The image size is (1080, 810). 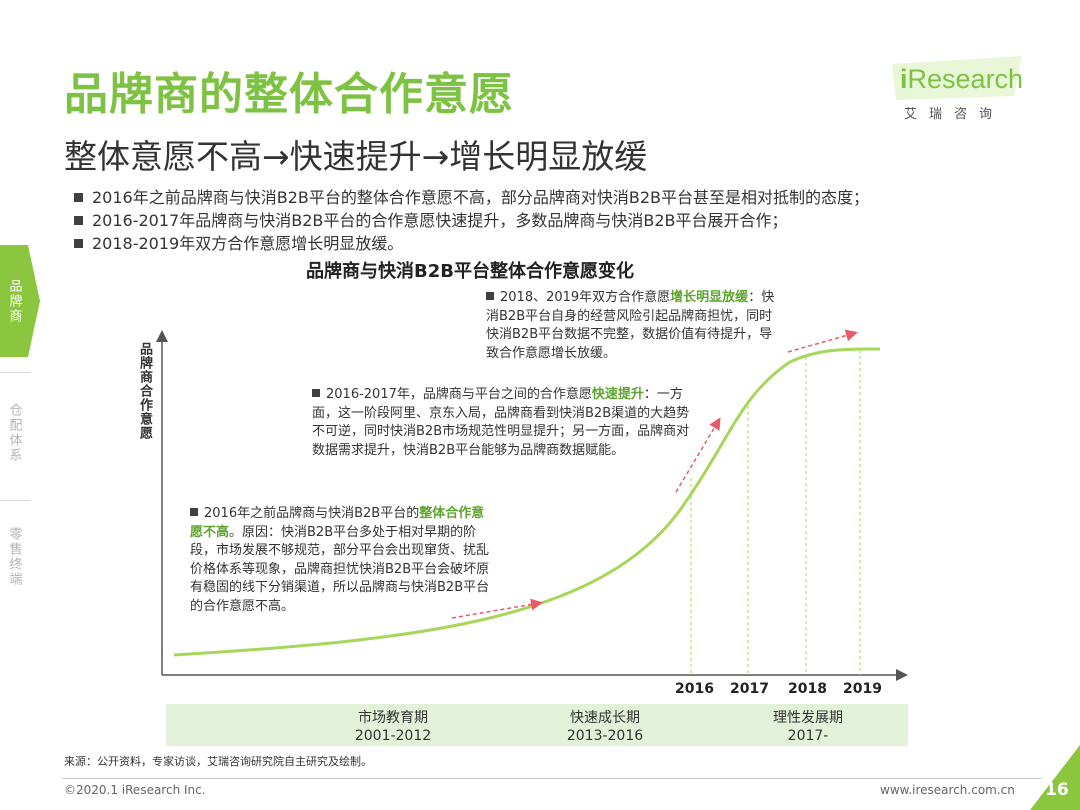 I want to click on chart-title: 品牌商与快消B2B平台整体合作意愿变化, so click(x=470, y=271).